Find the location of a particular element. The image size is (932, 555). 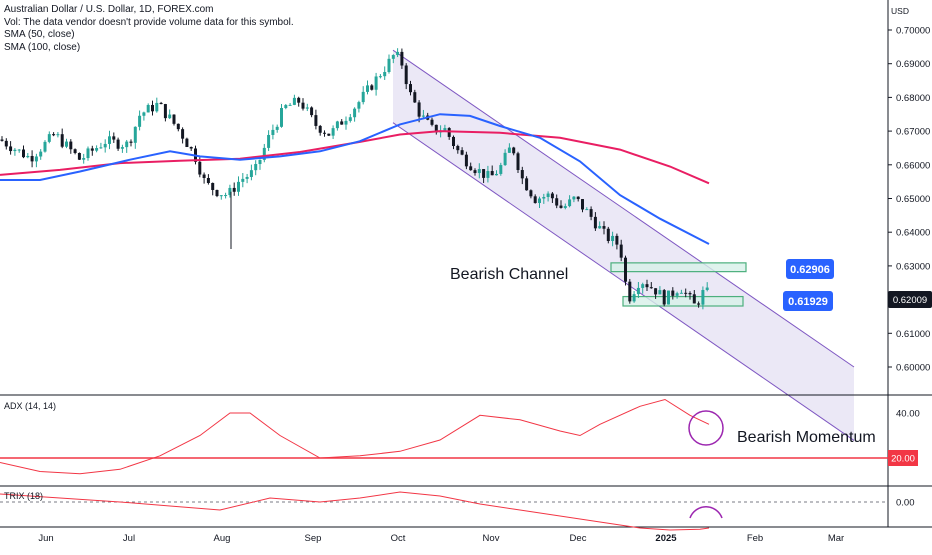

x-tick-label: Nov is located at coordinates (491, 538).